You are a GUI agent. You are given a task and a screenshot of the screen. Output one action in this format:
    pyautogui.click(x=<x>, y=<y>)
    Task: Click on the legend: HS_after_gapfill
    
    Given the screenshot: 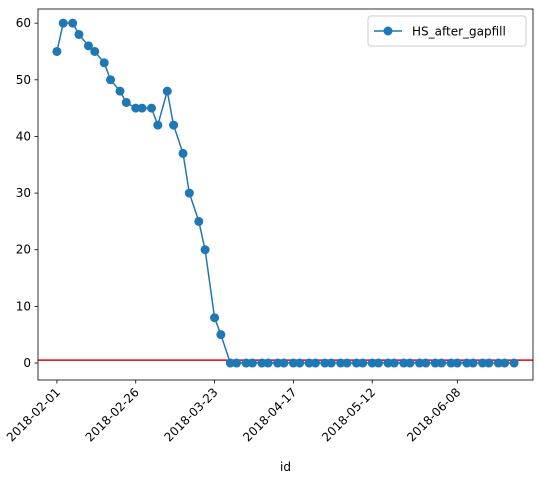 What is the action you would take?
    pyautogui.click(x=447, y=31)
    